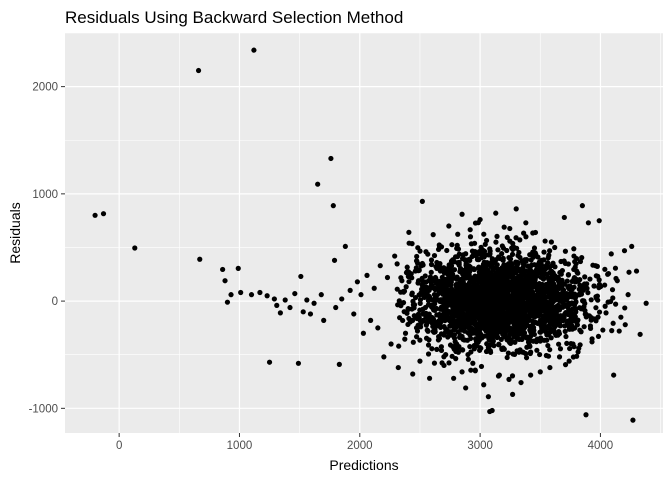 The height and width of the screenshot is (480, 672). What do you see at coordinates (513, 310) in the screenshot?
I see `dense-point-cloud` at bounding box center [513, 310].